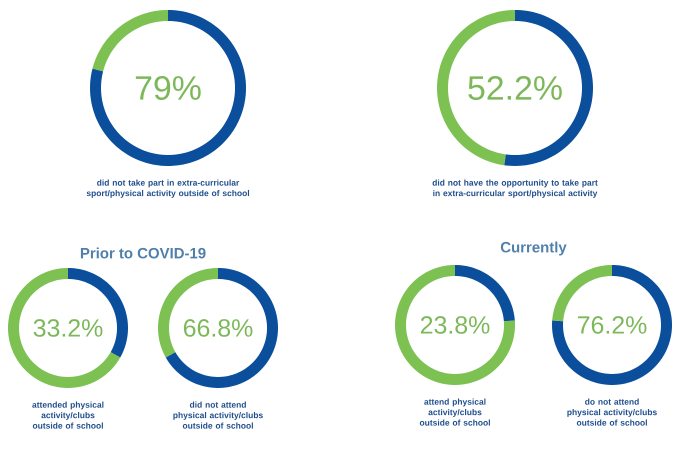  What do you see at coordinates (168, 188) in the screenshot?
I see `text: did not take part in extra-curricular sport/physical activity outside of school` at bounding box center [168, 188].